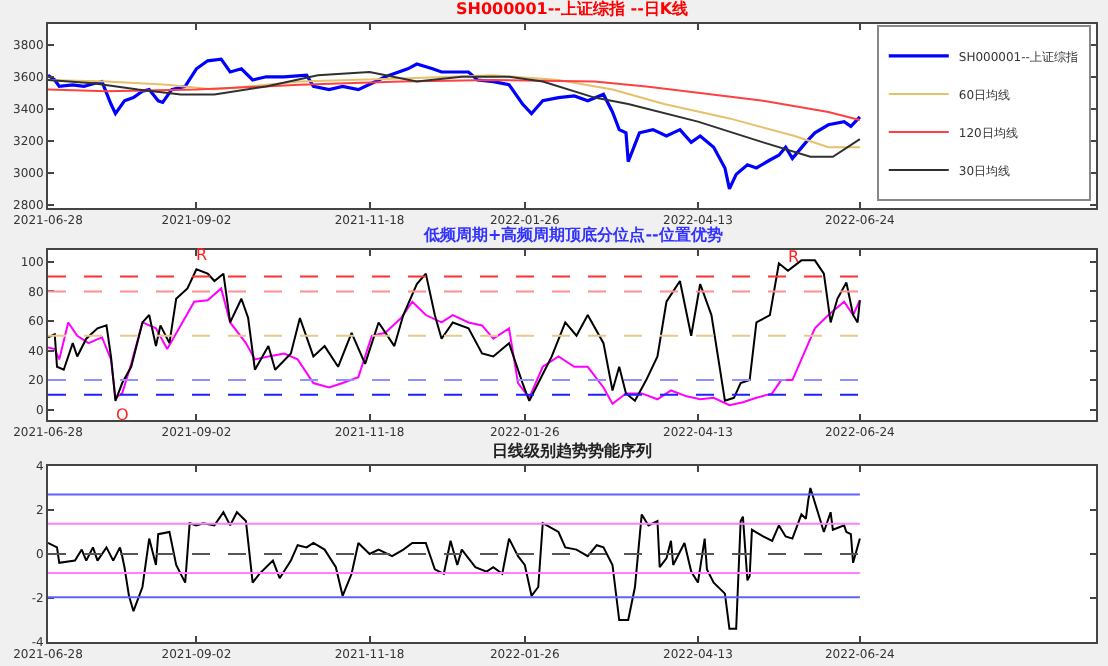 The width and height of the screenshot is (1108, 666). Describe the element at coordinates (572, 450) in the screenshot. I see `chart-title: 日线级别趋势势能序列` at that location.